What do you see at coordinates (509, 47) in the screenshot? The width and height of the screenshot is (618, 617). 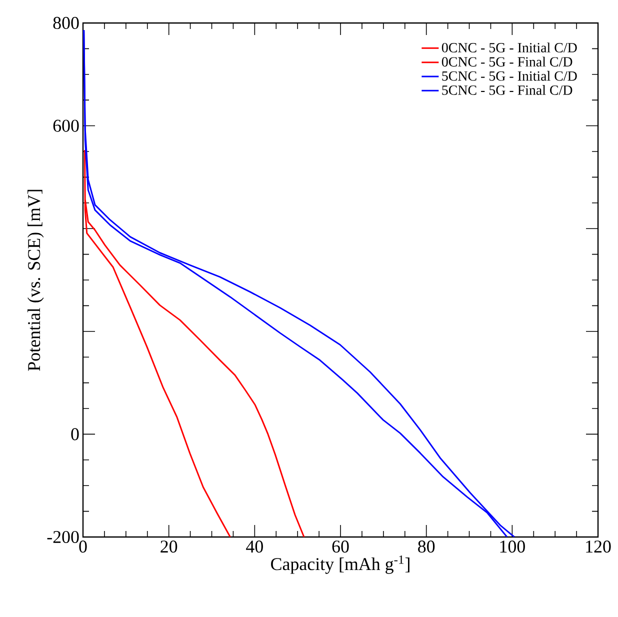 I see `legend-label: 0CNC - 5G - Initial C/D` at bounding box center [509, 47].